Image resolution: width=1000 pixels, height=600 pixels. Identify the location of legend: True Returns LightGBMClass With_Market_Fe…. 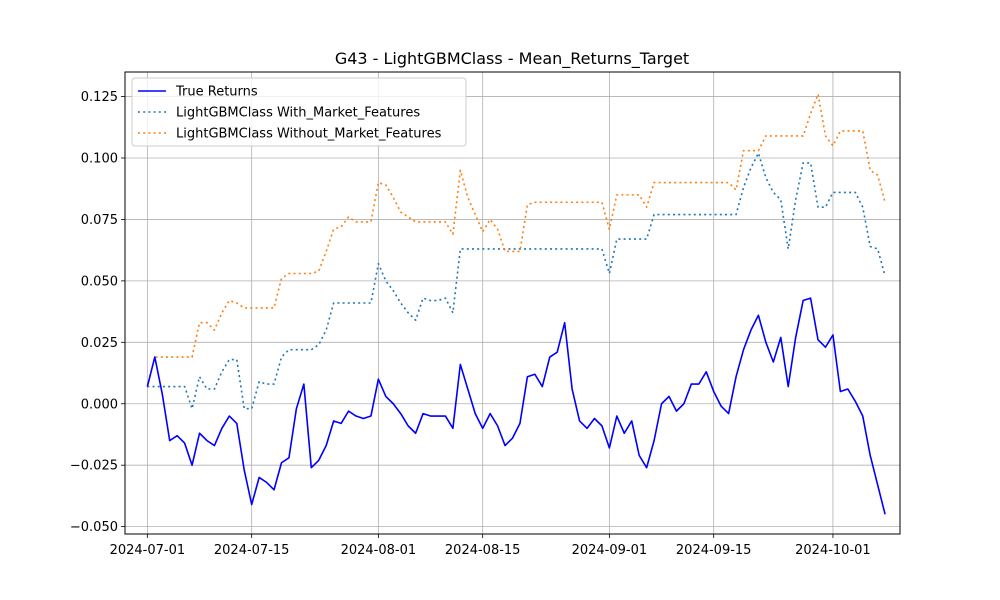
(299, 112).